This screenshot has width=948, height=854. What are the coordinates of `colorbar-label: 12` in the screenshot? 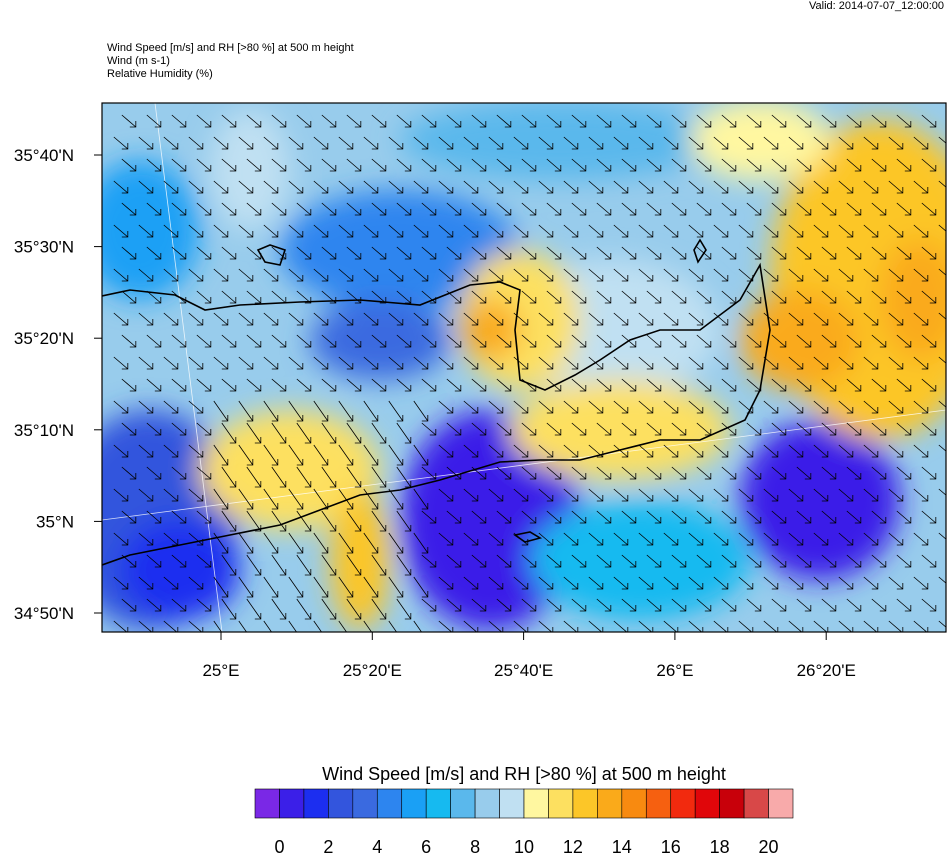 It's located at (573, 845).